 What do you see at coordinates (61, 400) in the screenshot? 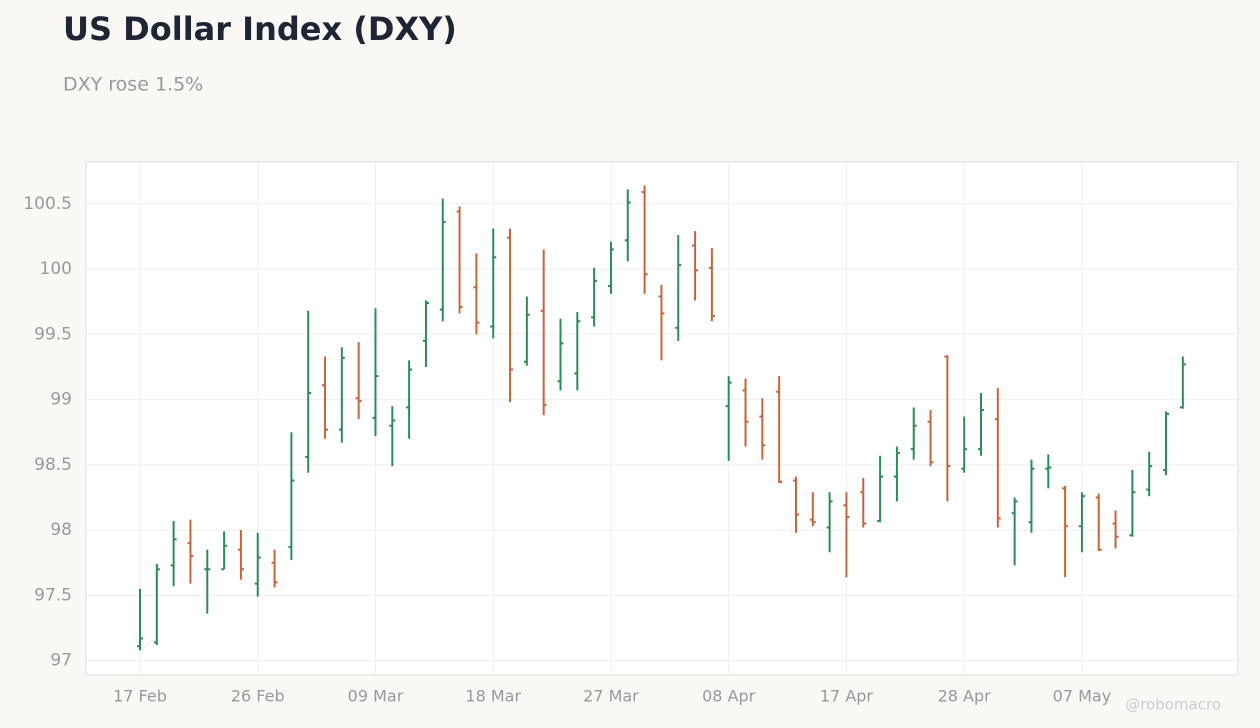
I see `y-tick-label: 99` at bounding box center [61, 400].